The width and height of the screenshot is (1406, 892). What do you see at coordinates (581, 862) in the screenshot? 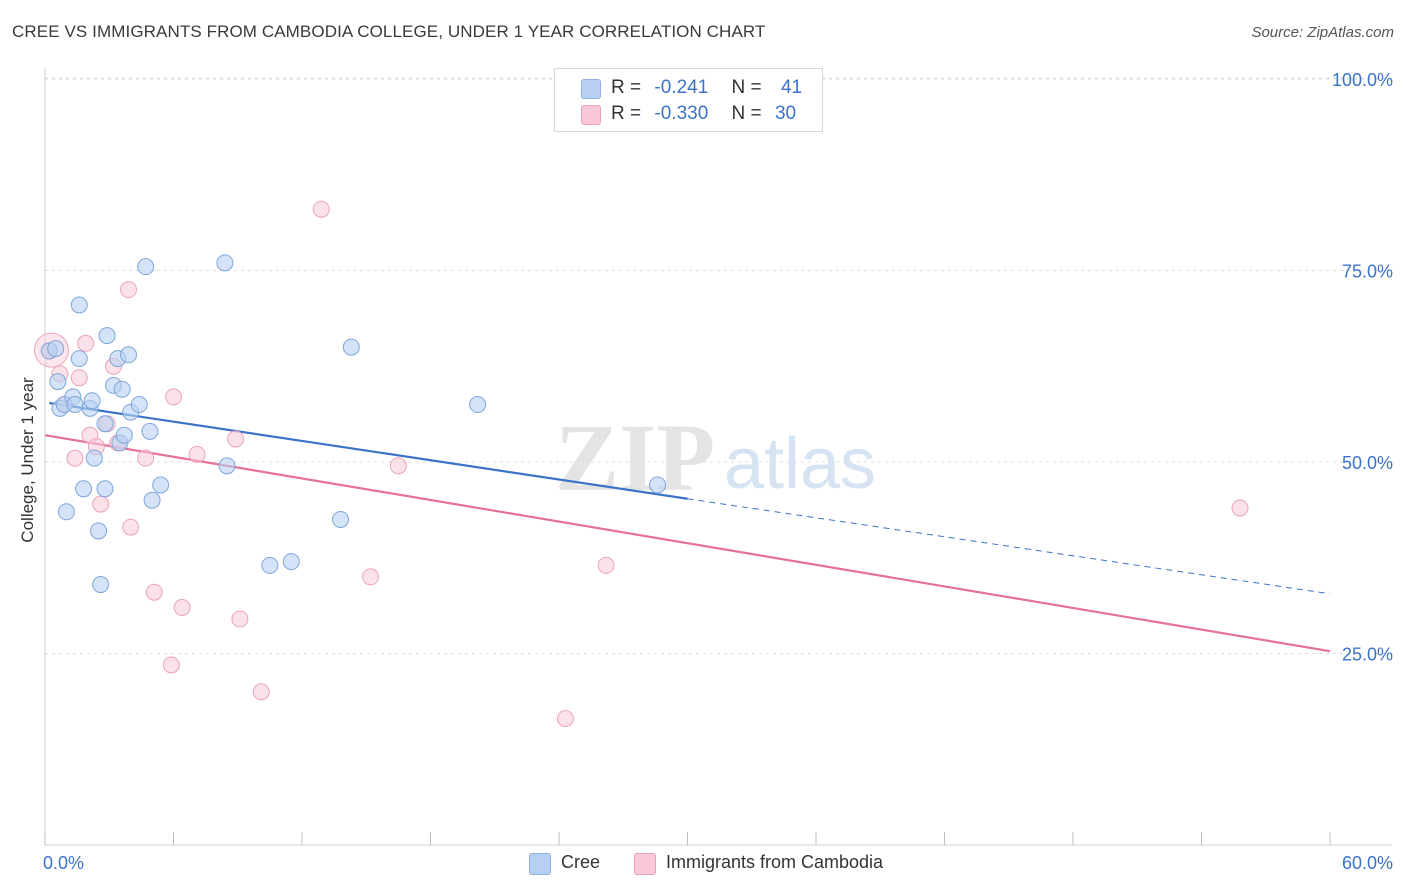
I see `bottom-cree-label: Cree` at bounding box center [581, 862].